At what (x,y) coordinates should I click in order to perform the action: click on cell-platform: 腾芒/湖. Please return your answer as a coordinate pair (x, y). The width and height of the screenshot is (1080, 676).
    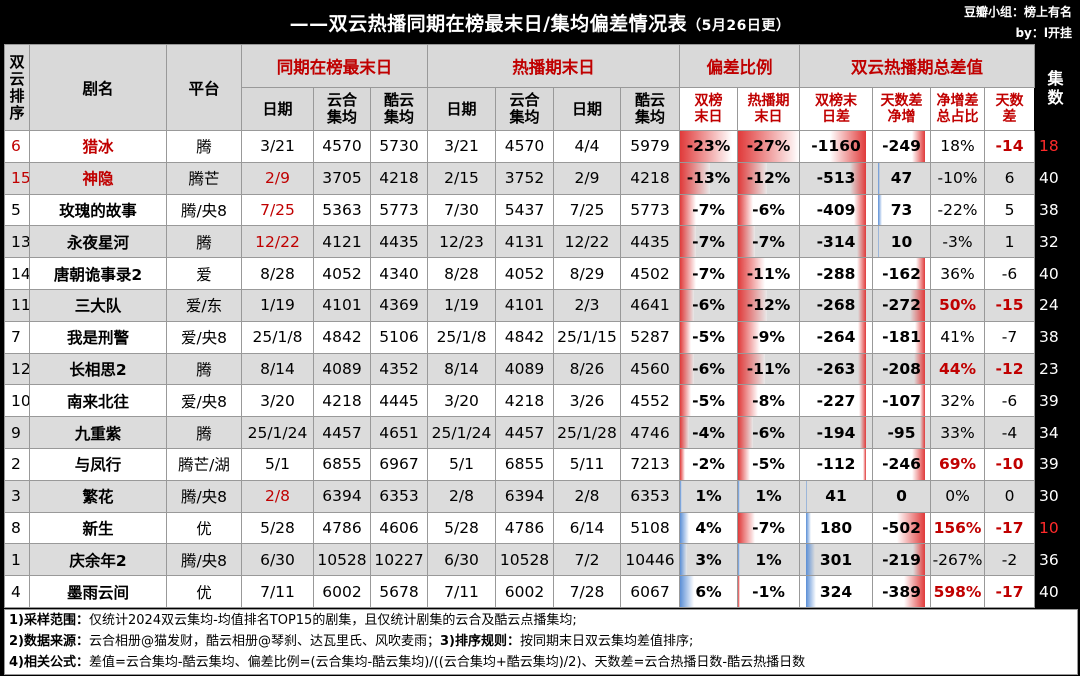
    Looking at the image, I should click on (204, 464).